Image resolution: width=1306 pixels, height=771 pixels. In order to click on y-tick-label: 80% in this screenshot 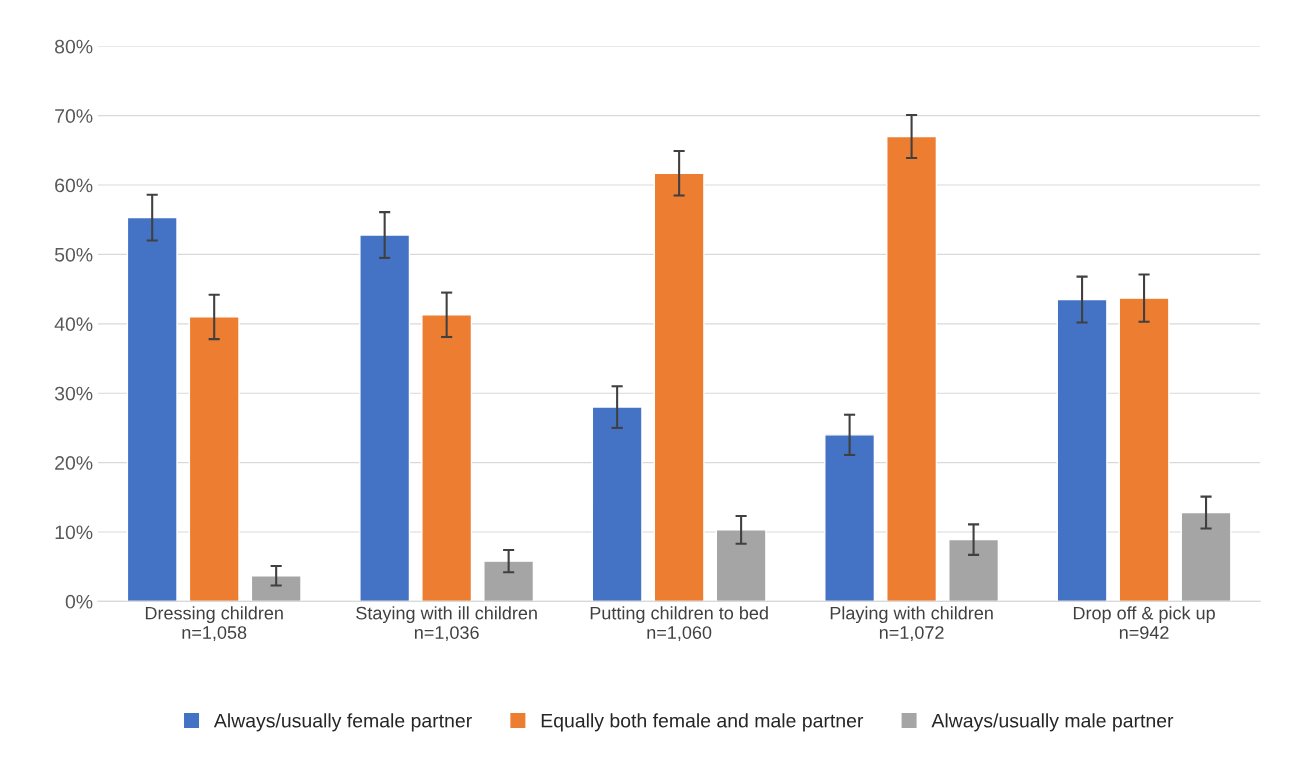, I will do `click(74, 46)`.